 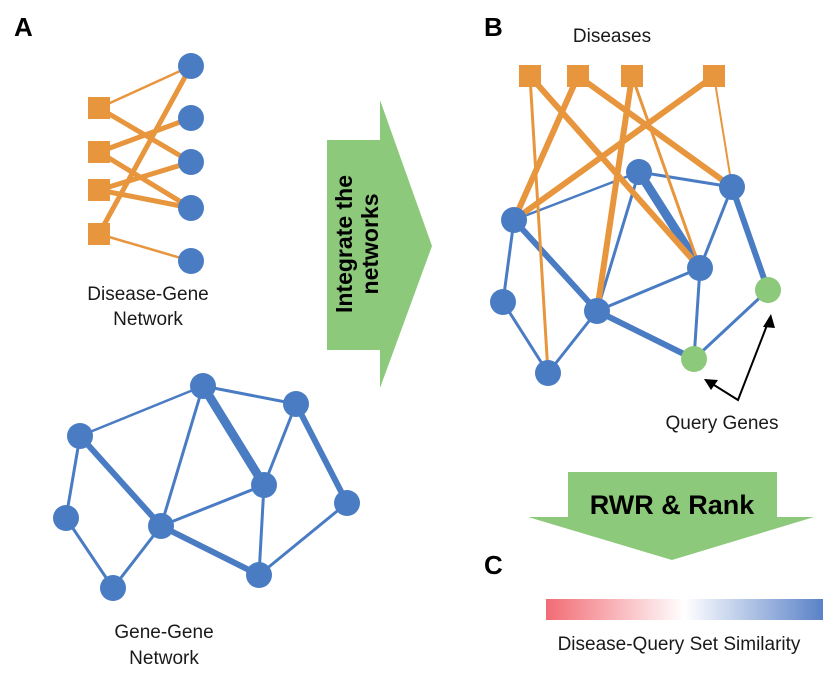 I want to click on query-genes-label: Query Genes, so click(x=722, y=423).